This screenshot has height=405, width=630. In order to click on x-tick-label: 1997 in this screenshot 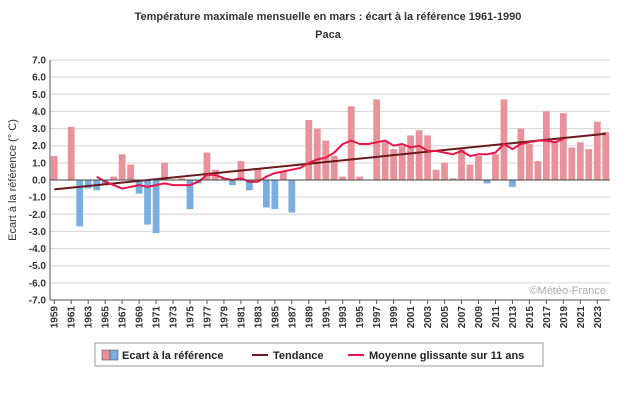, I will do `click(377, 317)`.